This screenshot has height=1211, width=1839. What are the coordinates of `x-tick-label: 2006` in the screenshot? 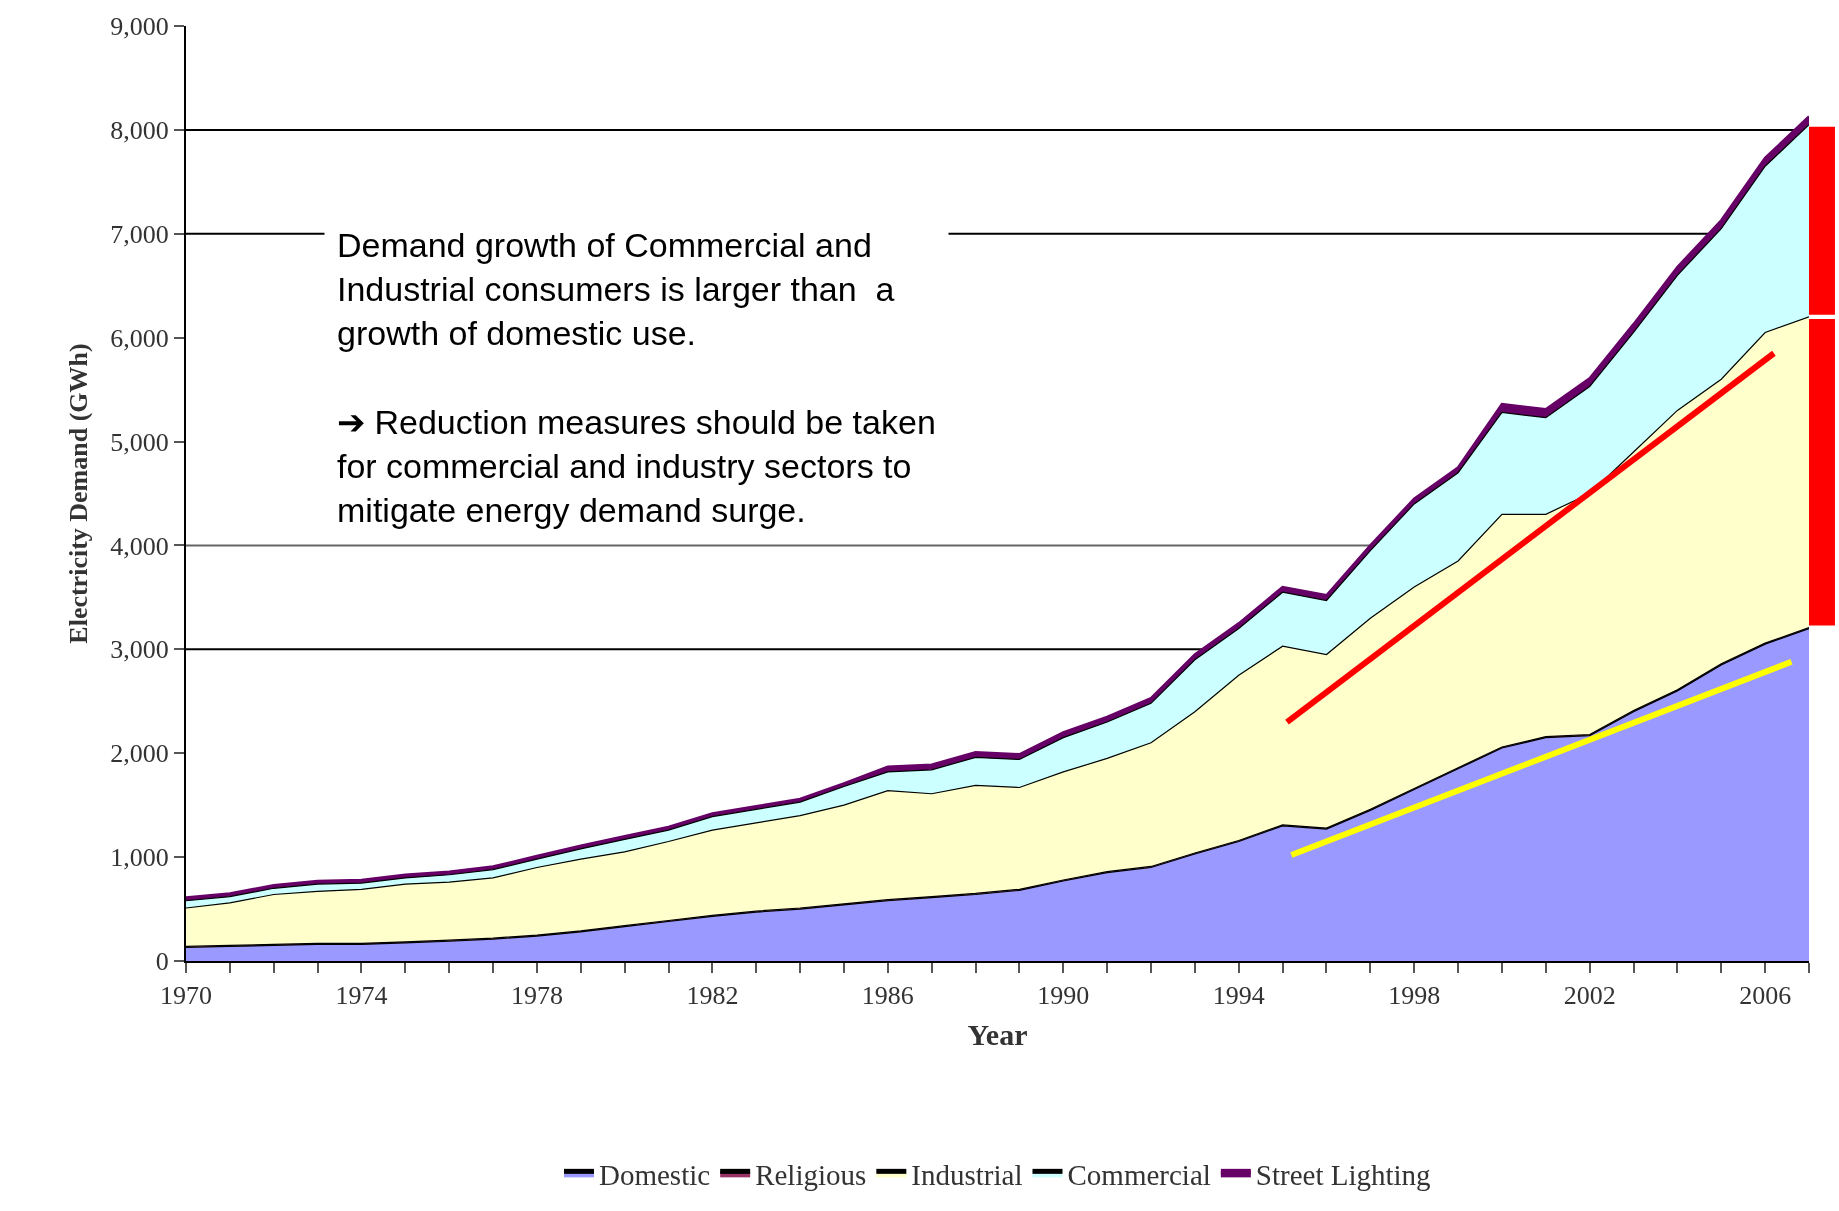 It's located at (1765, 996).